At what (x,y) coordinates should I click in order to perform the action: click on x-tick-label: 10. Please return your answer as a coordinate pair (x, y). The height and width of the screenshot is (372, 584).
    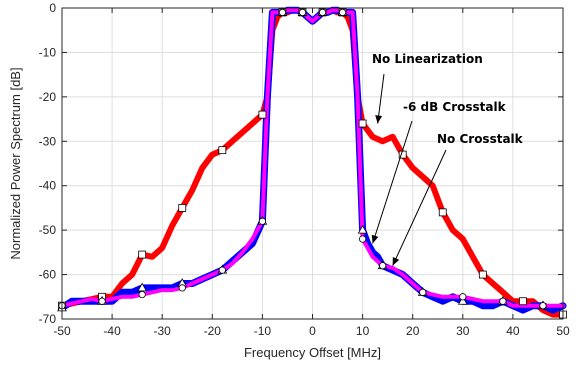
    Looking at the image, I should click on (363, 331).